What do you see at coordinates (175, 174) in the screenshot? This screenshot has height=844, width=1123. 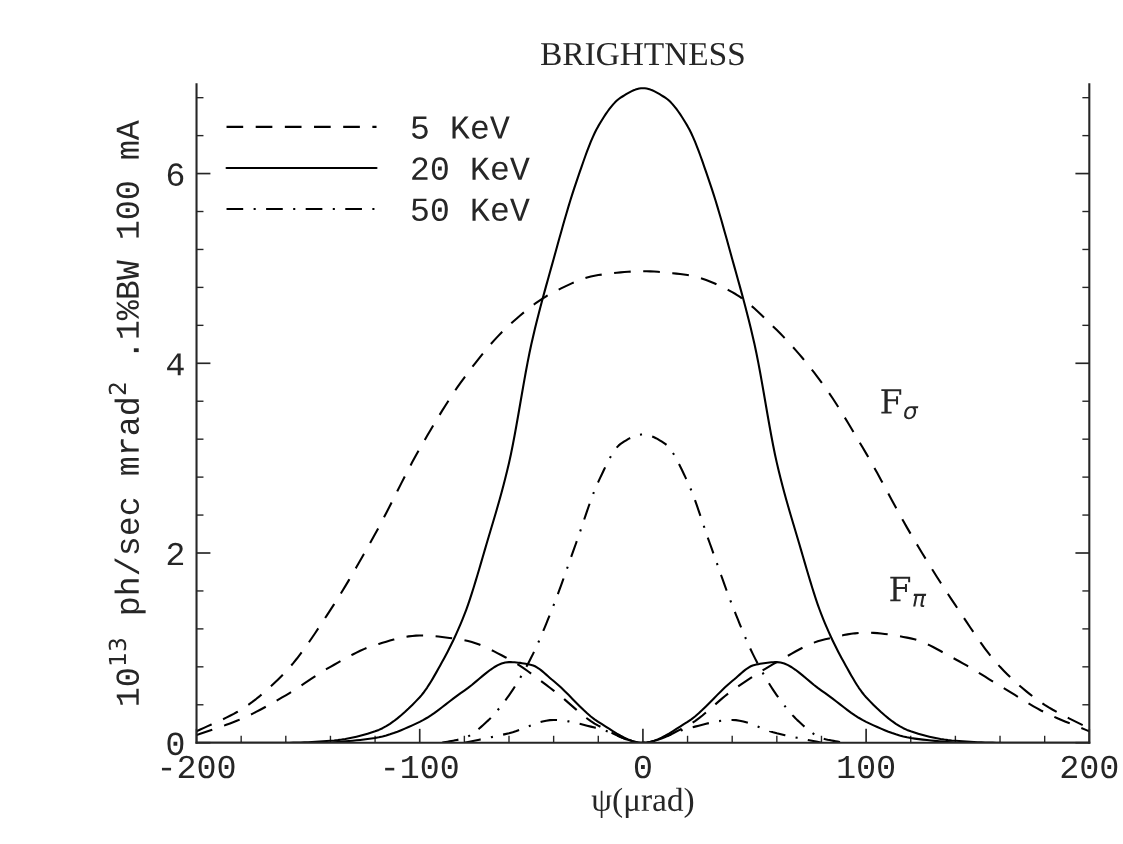 I see `y-tick-label: 6` at bounding box center [175, 174].